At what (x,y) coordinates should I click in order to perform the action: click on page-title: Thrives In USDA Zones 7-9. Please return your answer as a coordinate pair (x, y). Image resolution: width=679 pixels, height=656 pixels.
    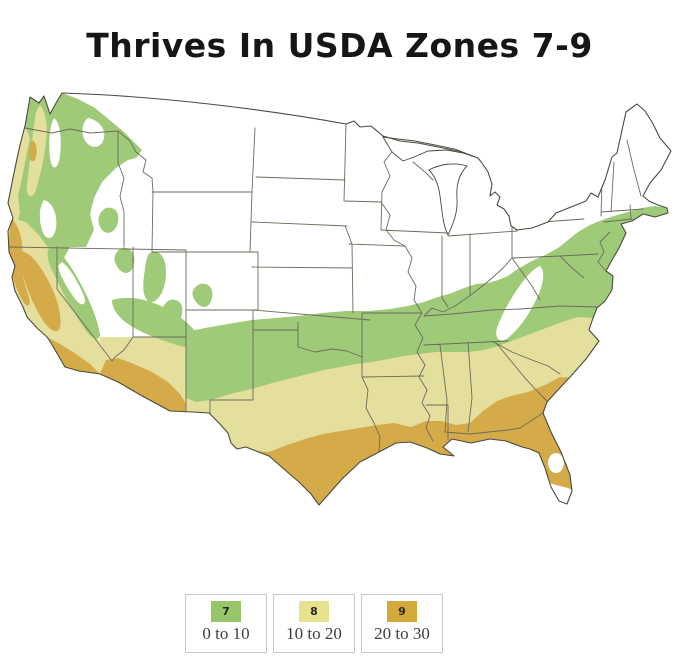
    Looking at the image, I should click on (339, 46).